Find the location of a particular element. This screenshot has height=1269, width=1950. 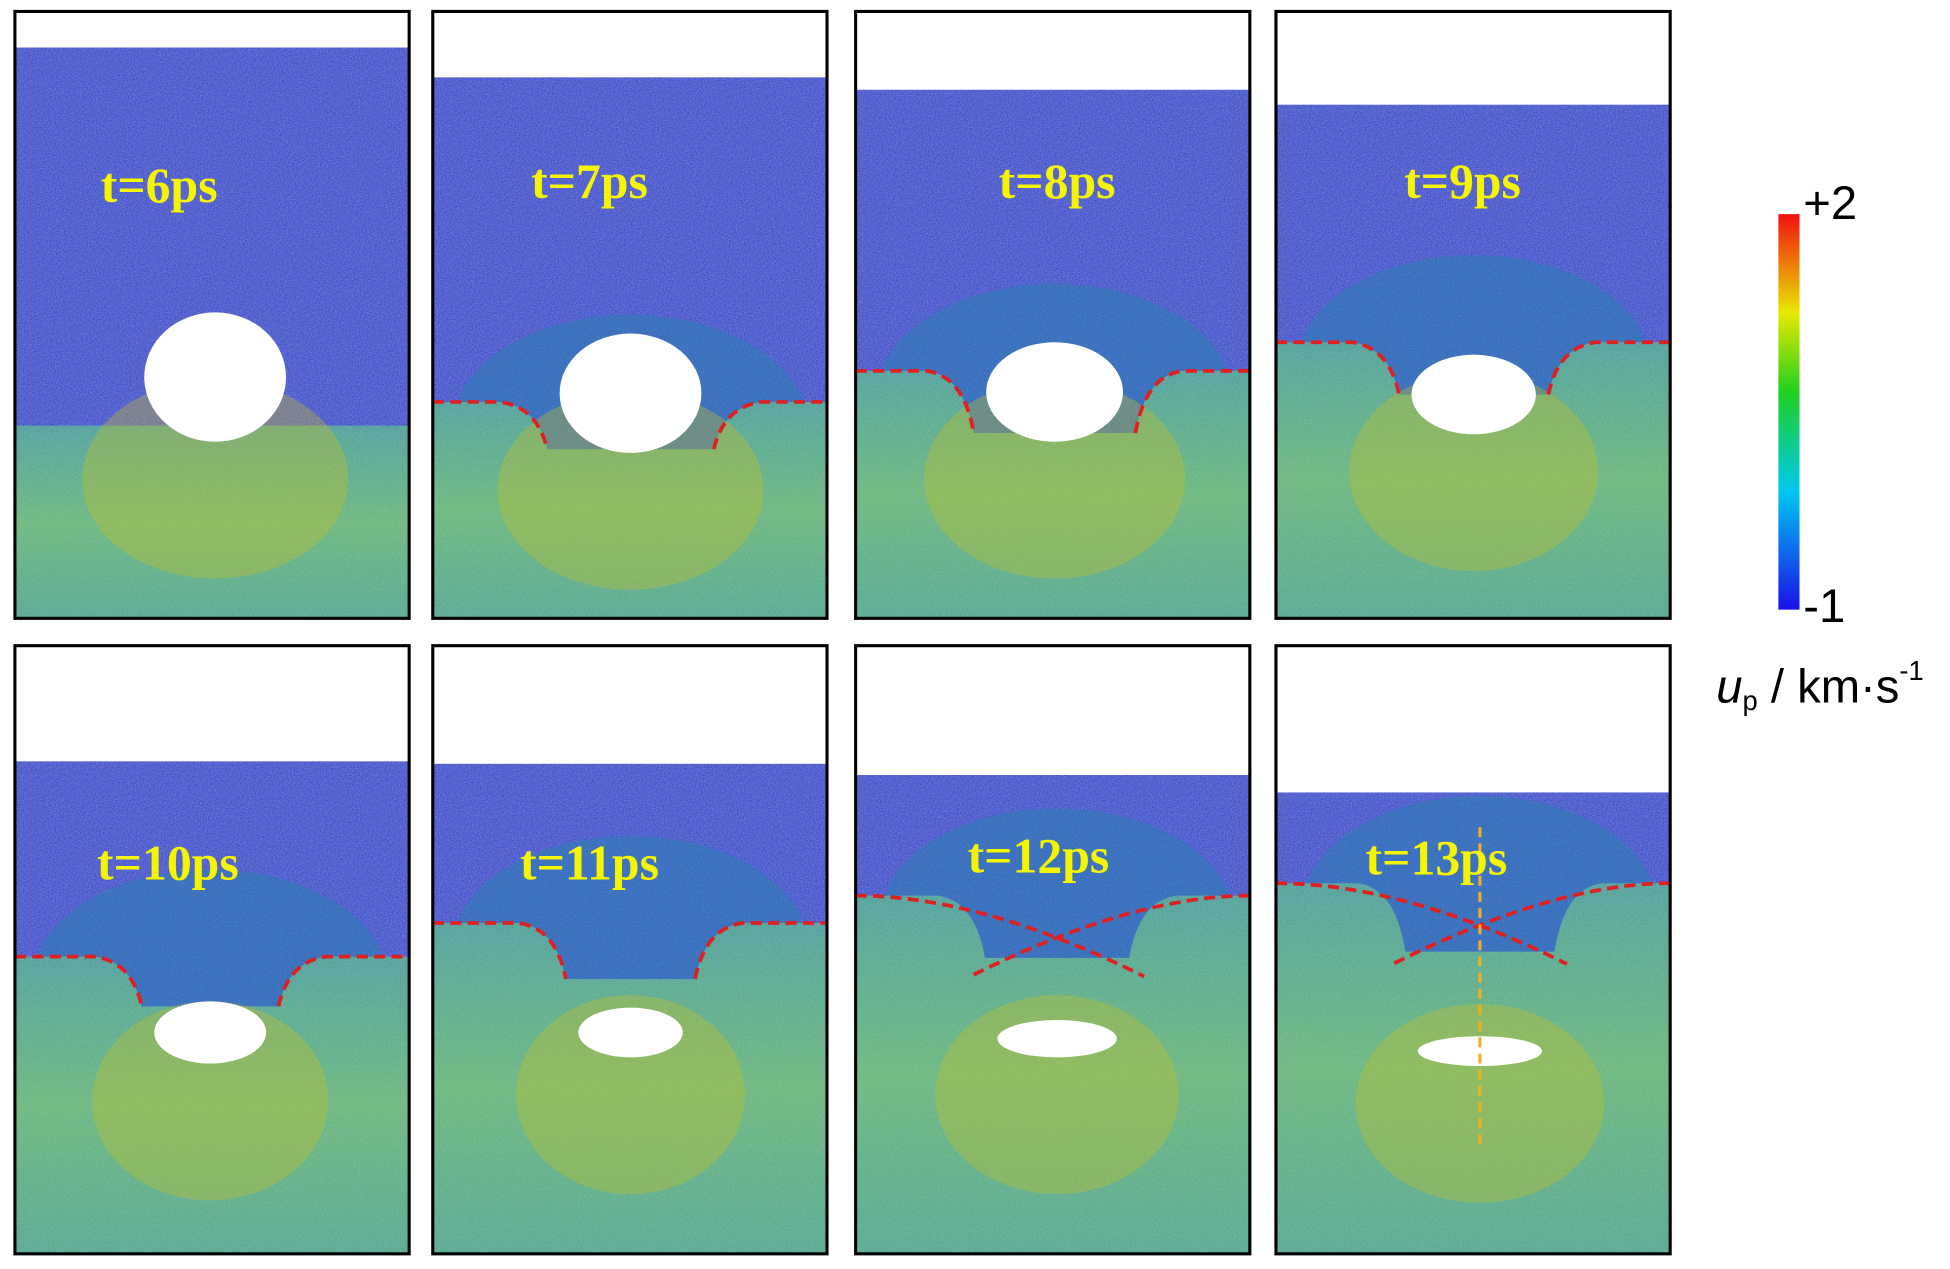

panel: t=13ps is located at coordinates (1473, 950).